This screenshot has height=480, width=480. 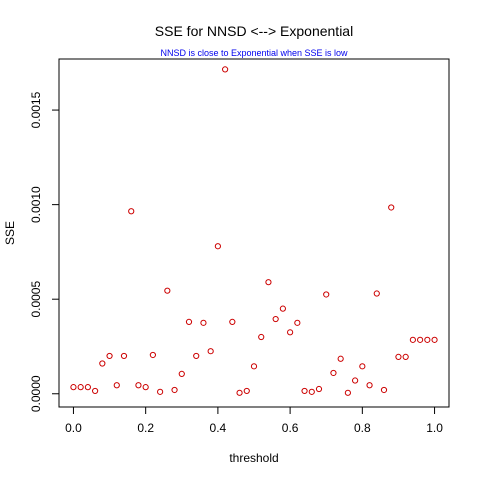 I want to click on x-tick-label: 0.8, so click(x=362, y=428).